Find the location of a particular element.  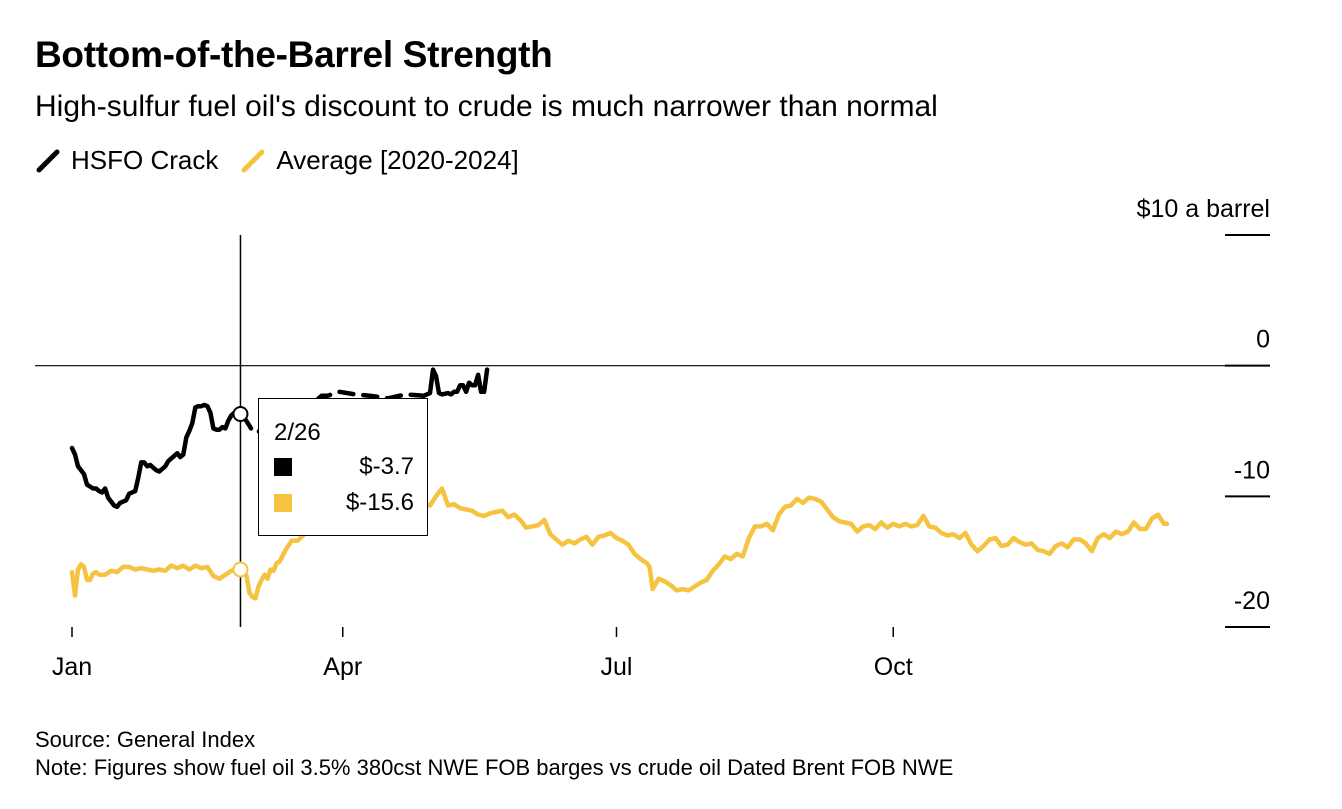

chart-title: Bottom-of-the-Barrel Strength is located at coordinates (294, 54).